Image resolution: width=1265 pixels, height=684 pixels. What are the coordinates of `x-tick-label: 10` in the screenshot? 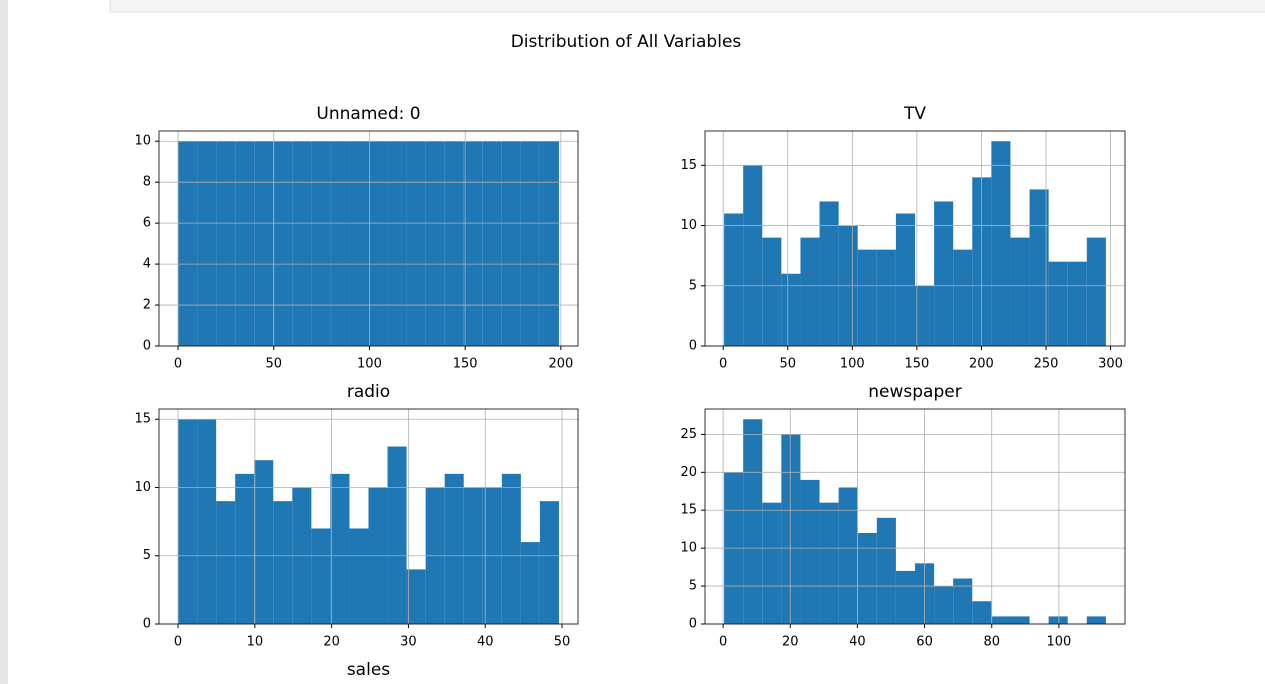 It's located at (255, 642).